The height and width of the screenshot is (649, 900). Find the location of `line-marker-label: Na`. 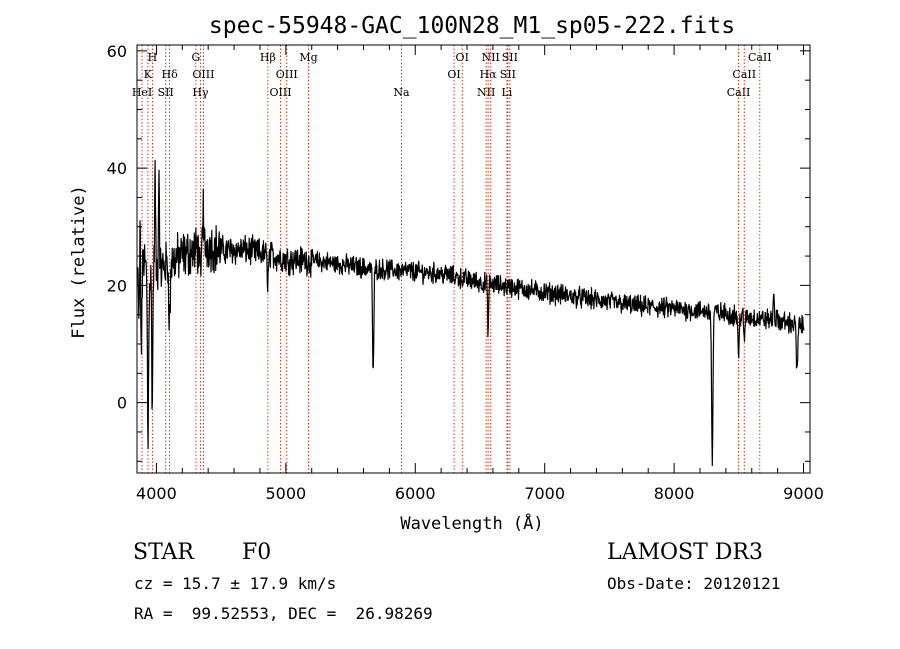

line-marker-label: Na is located at coordinates (401, 92).